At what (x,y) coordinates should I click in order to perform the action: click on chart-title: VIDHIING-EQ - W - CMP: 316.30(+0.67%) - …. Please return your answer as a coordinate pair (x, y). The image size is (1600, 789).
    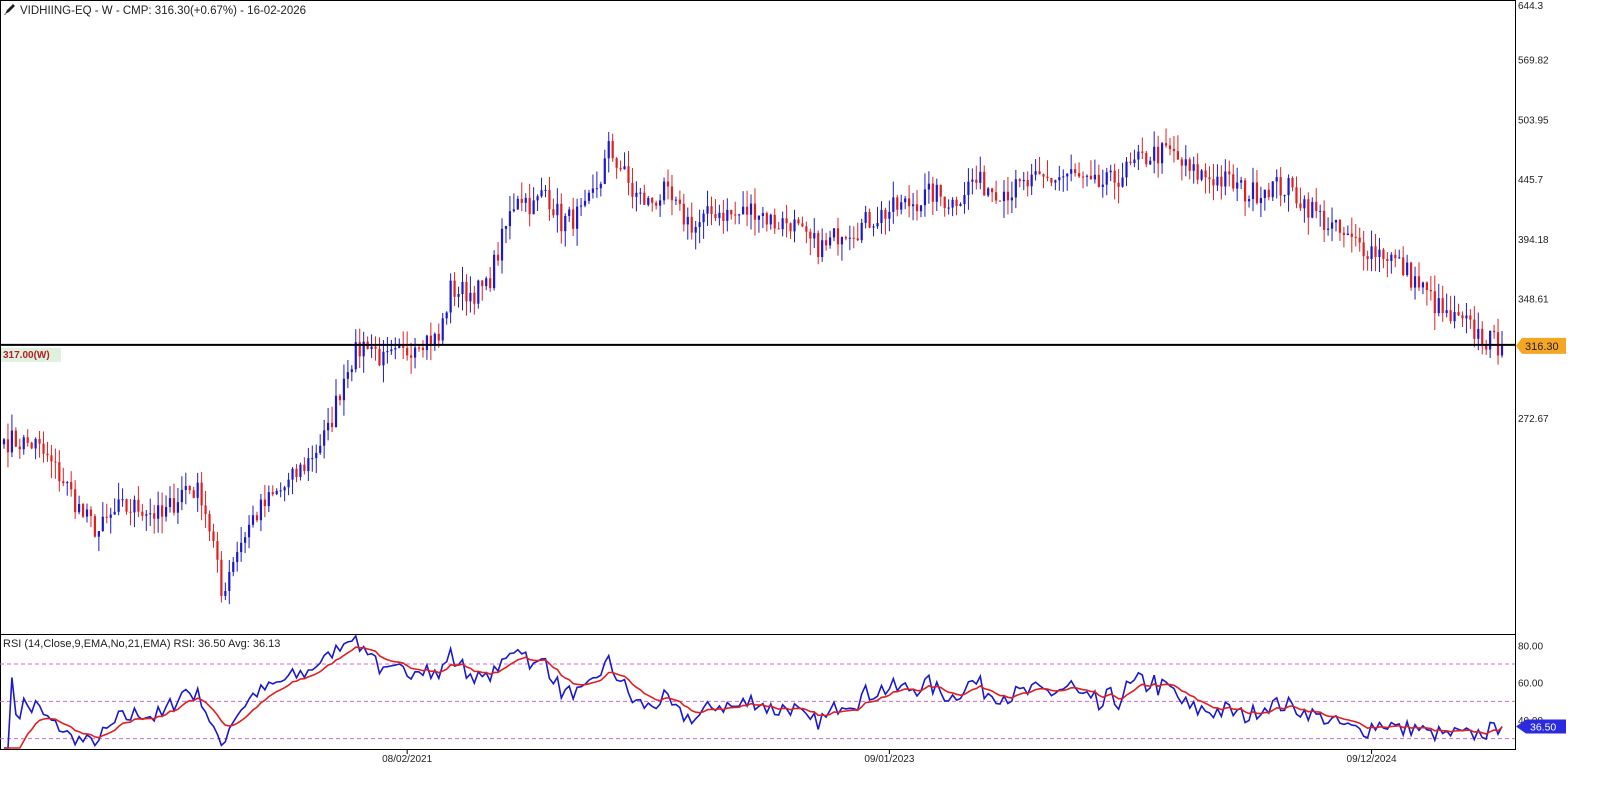
    Looking at the image, I should click on (163, 11).